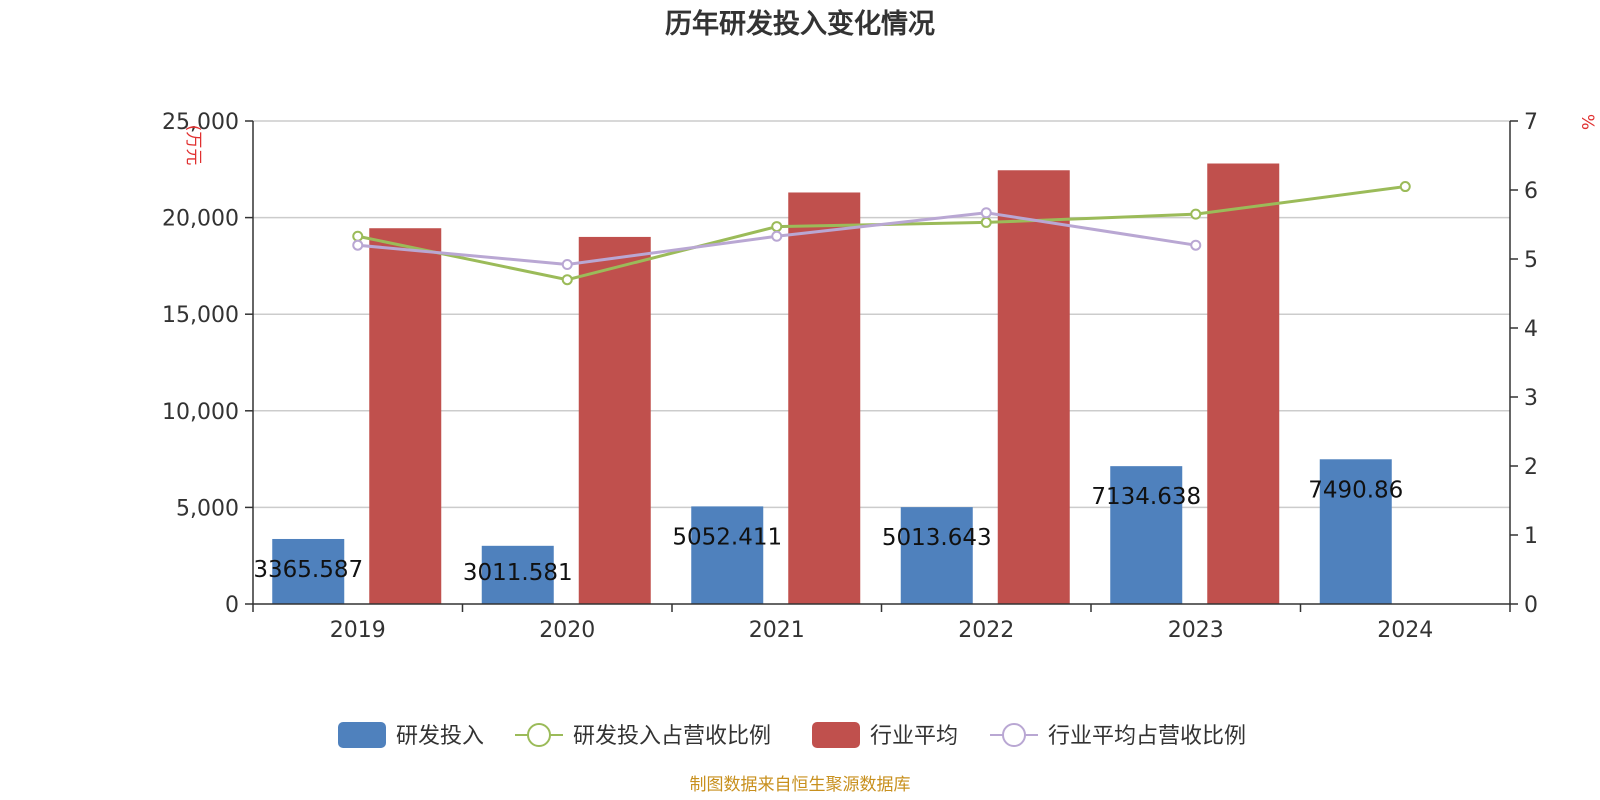  What do you see at coordinates (792, 735) in the screenshot?
I see `legend: 研发投入 研发投入占营收比例 行业平均 行业平均占营收比例` at bounding box center [792, 735].